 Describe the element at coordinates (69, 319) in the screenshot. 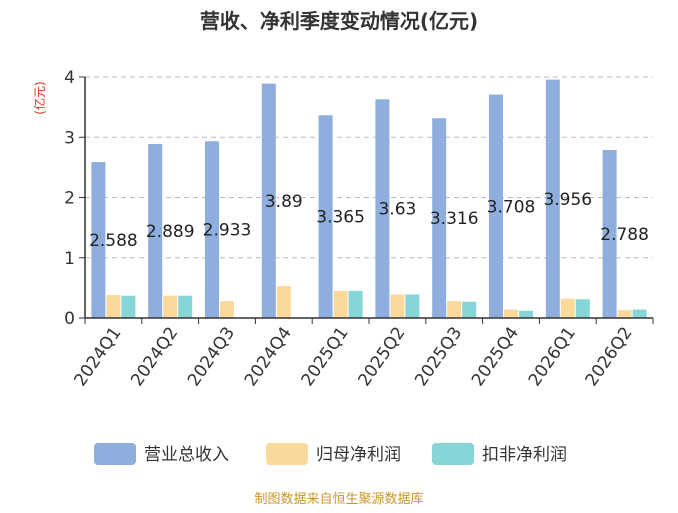

I see `y-tick-label: 0` at that location.